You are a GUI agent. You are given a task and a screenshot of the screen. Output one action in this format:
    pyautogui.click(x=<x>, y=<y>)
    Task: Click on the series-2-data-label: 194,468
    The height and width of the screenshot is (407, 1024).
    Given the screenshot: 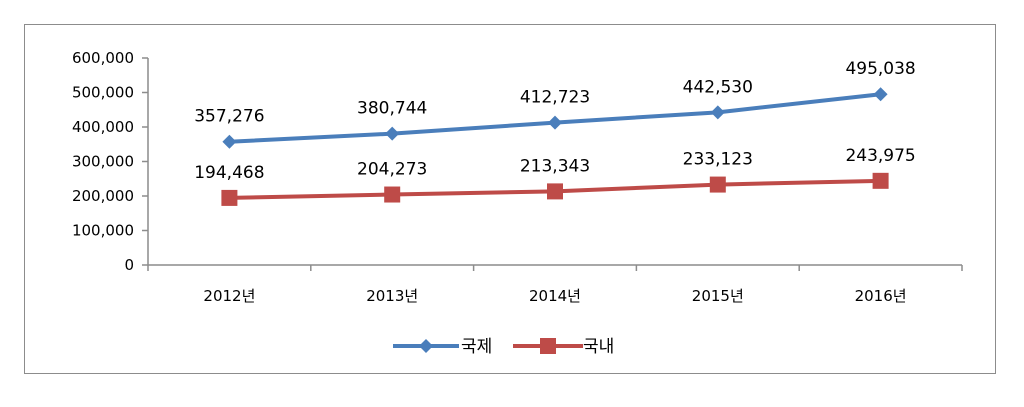 What is the action you would take?
    pyautogui.click(x=229, y=173)
    